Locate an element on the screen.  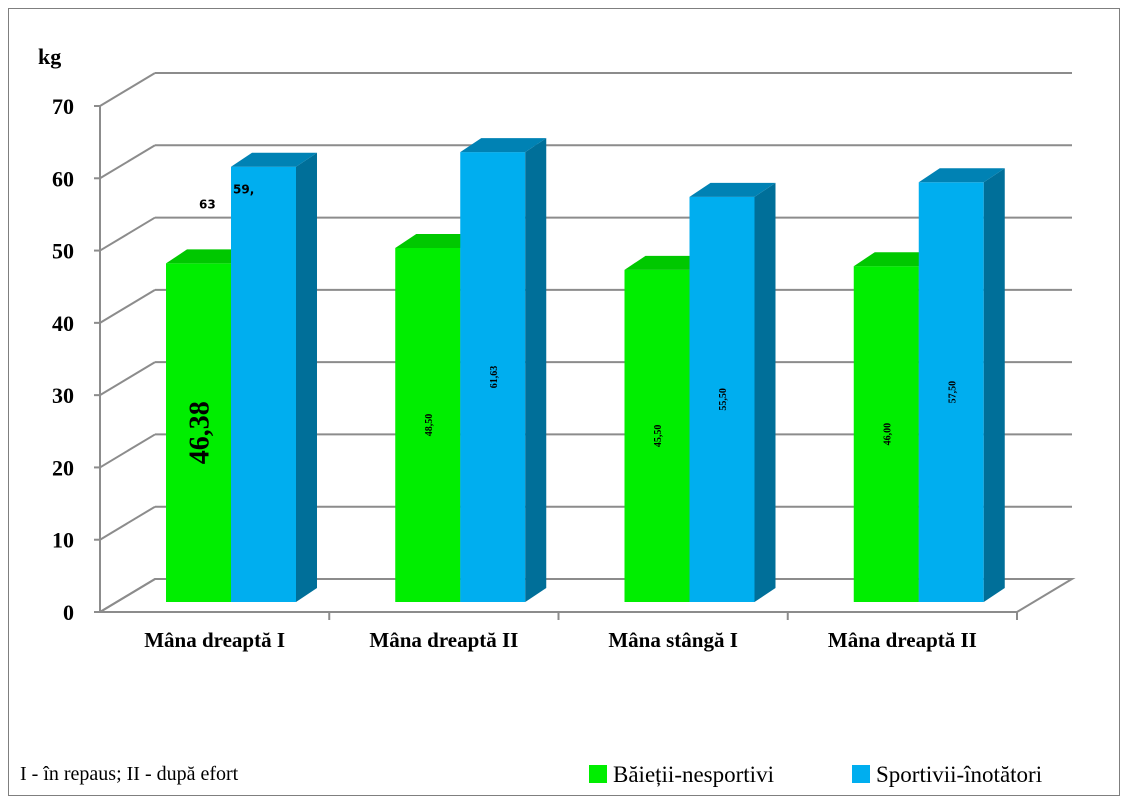
data-label-1-0-part-1: 59, is located at coordinates (243, 190).